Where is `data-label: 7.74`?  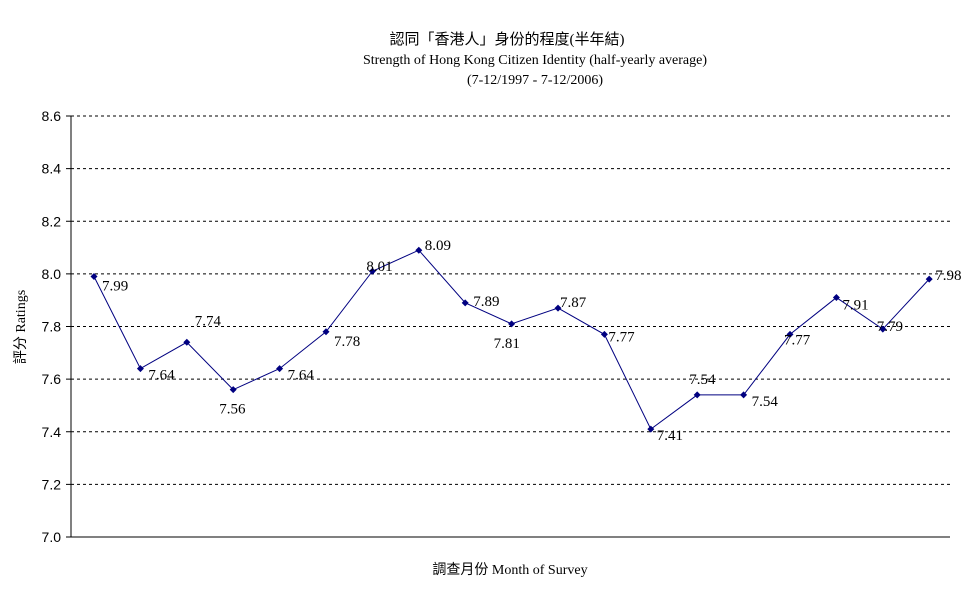
data-label: 7.74 is located at coordinates (208, 321).